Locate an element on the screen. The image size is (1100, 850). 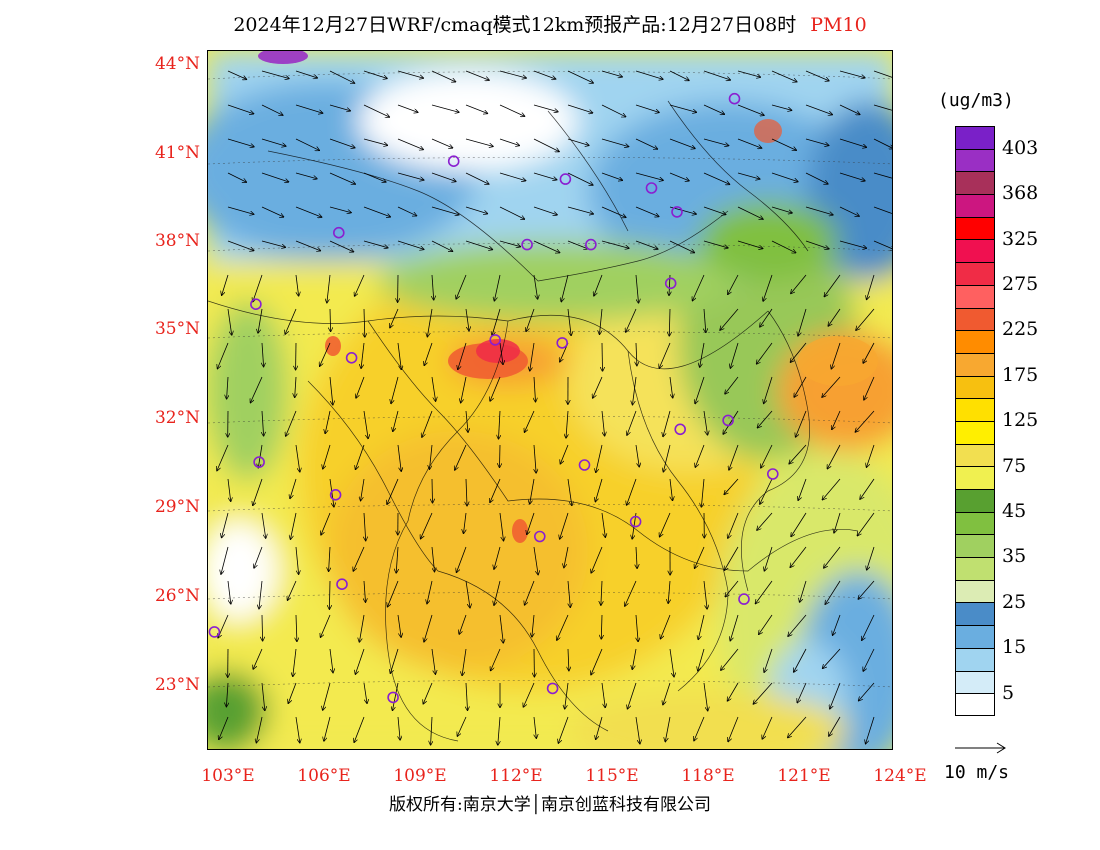
colorbar-label: 403 is located at coordinates (1020, 147).